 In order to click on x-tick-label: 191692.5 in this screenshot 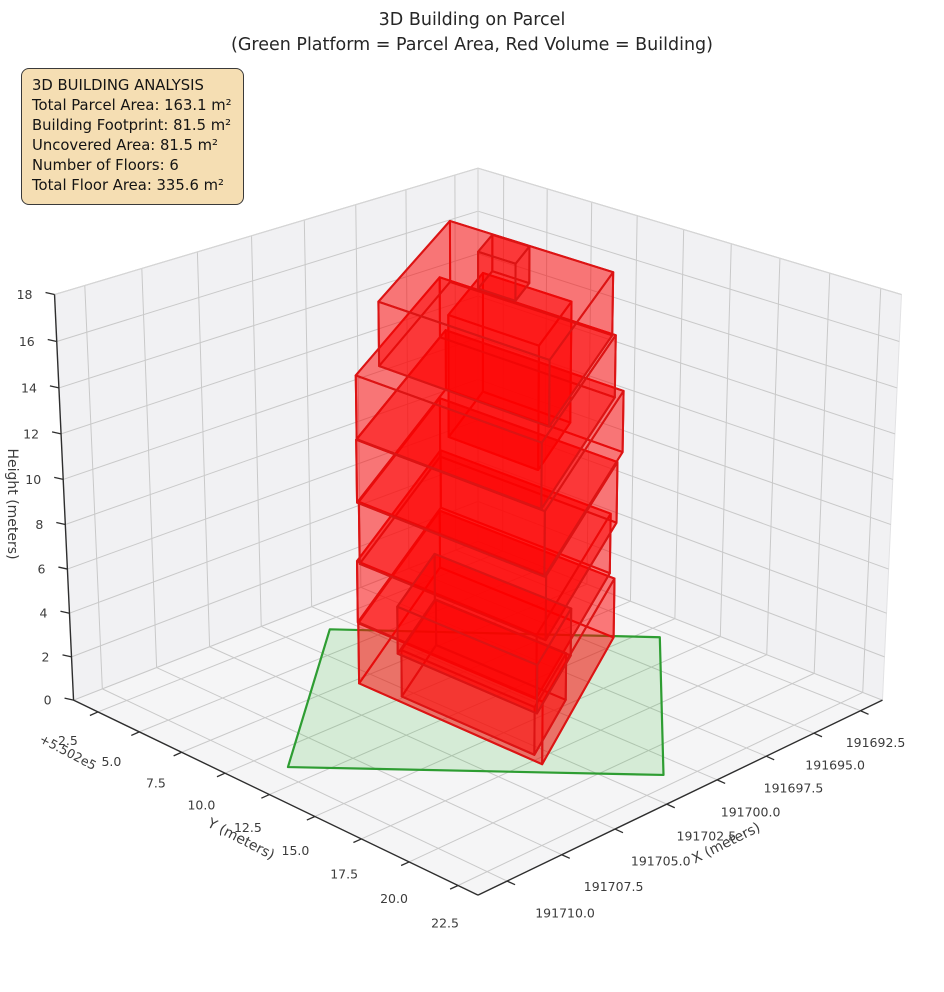, I will do `click(876, 742)`.